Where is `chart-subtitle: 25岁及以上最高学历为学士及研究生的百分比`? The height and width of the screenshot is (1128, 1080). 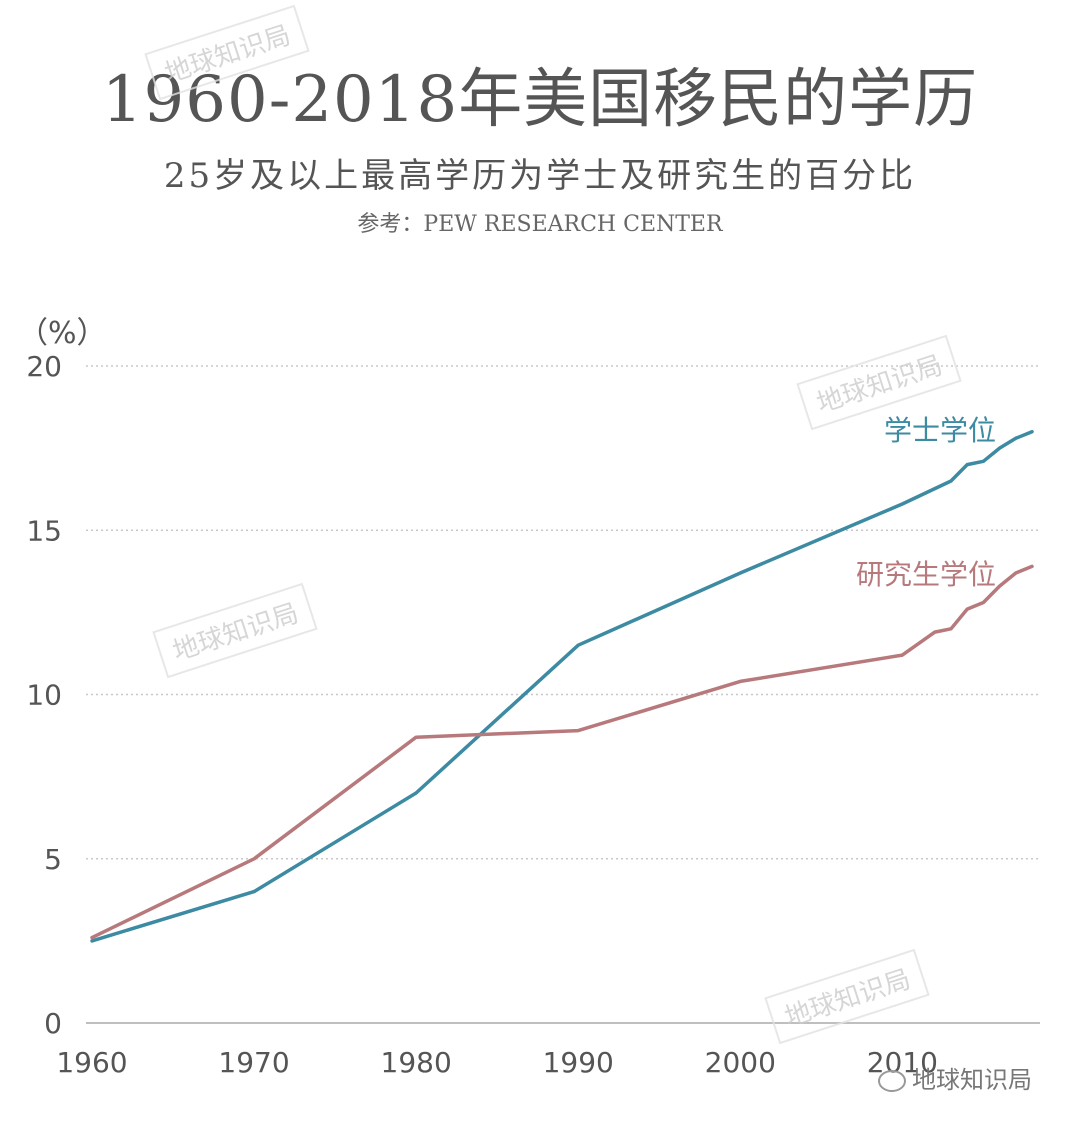
chart-subtitle: 25岁及以上最高学历为学士及研究生的百分比 is located at coordinates (540, 176).